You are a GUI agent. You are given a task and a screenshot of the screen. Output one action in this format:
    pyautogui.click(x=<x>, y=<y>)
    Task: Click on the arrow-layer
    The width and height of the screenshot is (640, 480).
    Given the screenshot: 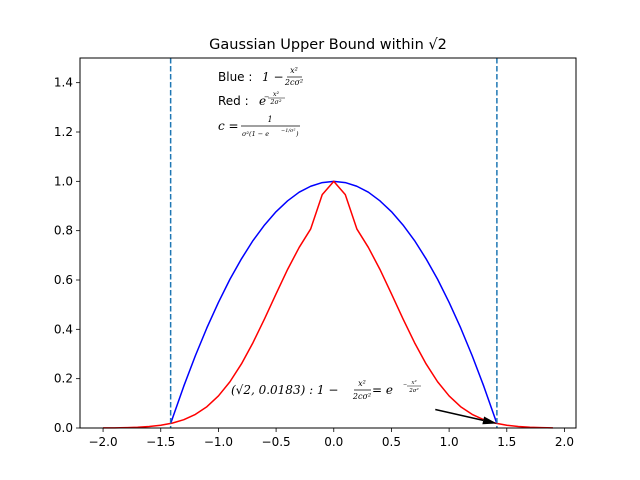 What is the action you would take?
    pyautogui.click(x=466, y=416)
    